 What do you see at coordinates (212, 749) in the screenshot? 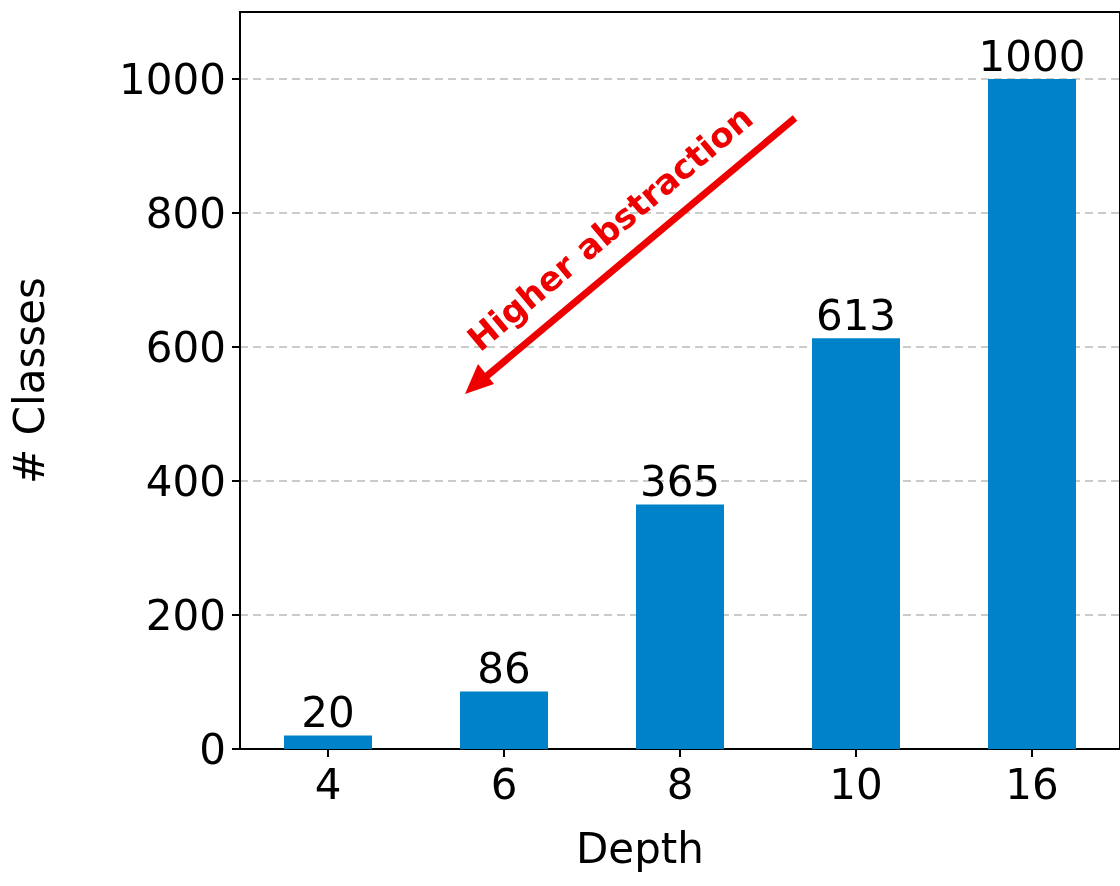
I see `y-tick-label: 0` at bounding box center [212, 749].